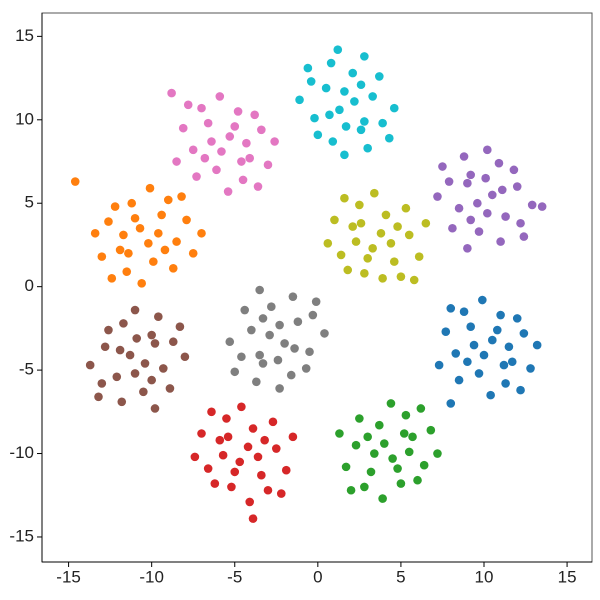 This screenshot has height=600, width=600. Describe the element at coordinates (24, 35) in the screenshot. I see `y-tick-label: 15` at that location.